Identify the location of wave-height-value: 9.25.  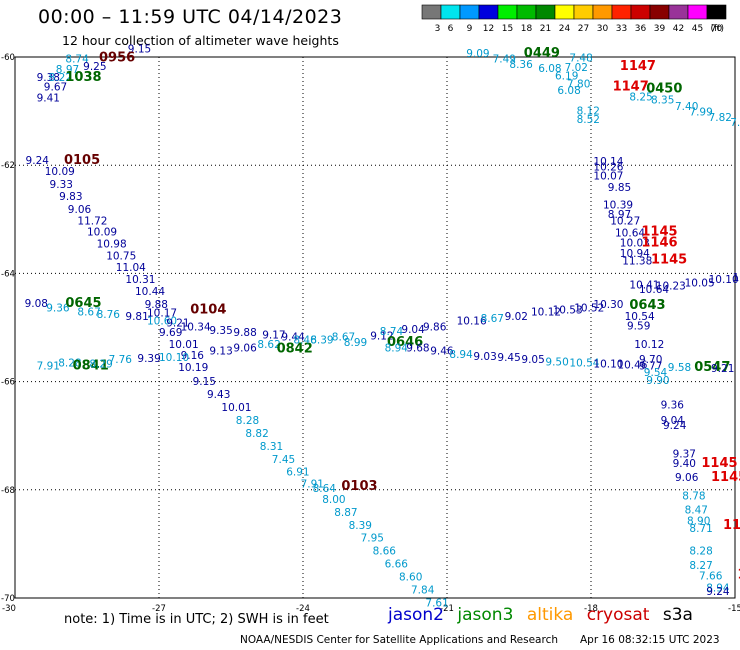
(94, 67).